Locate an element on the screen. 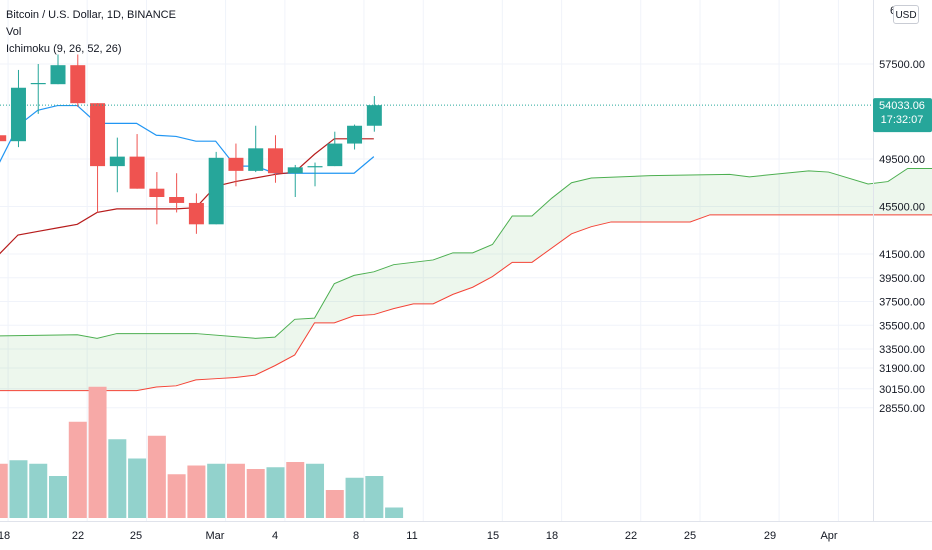 The width and height of the screenshot is (932, 550). price-tick-label: 35500.00 is located at coordinates (902, 326).